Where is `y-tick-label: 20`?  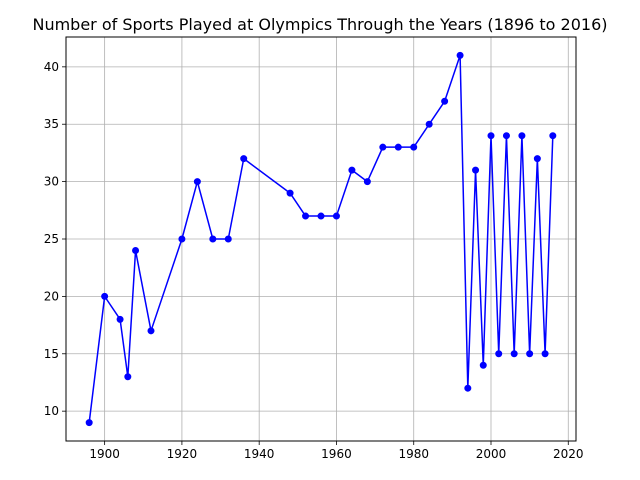
y-tick-label: 20 is located at coordinates (51, 296).